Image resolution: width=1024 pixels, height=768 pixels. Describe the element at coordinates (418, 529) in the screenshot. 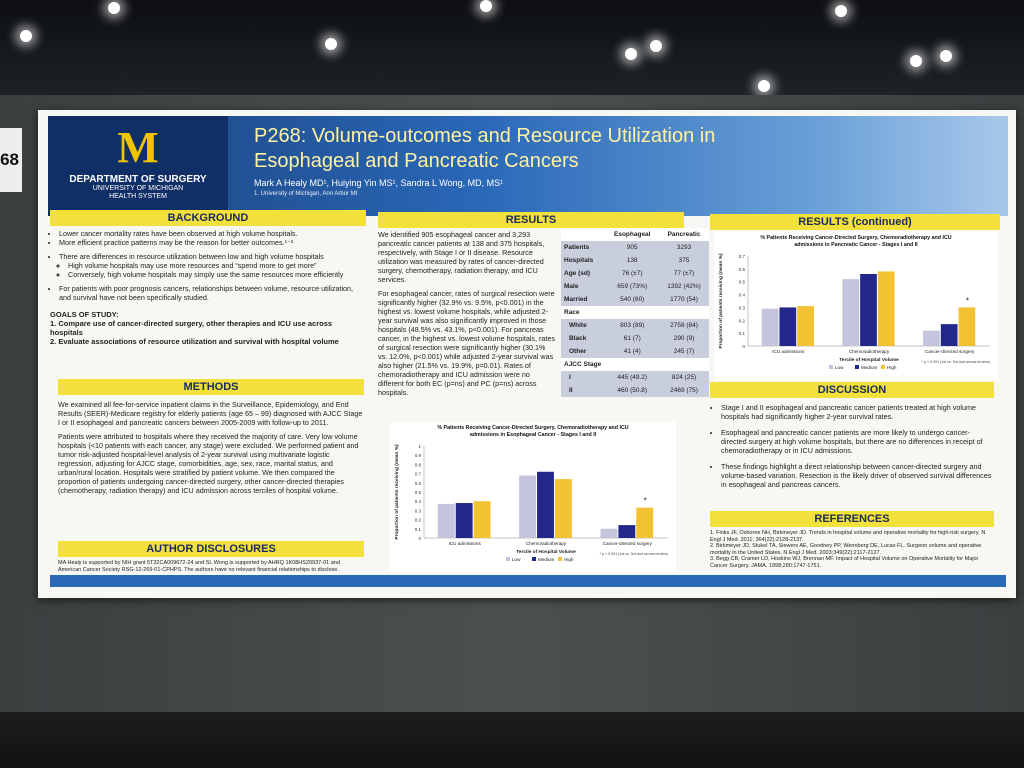

I see `y-tick-label: 0.1` at that location.